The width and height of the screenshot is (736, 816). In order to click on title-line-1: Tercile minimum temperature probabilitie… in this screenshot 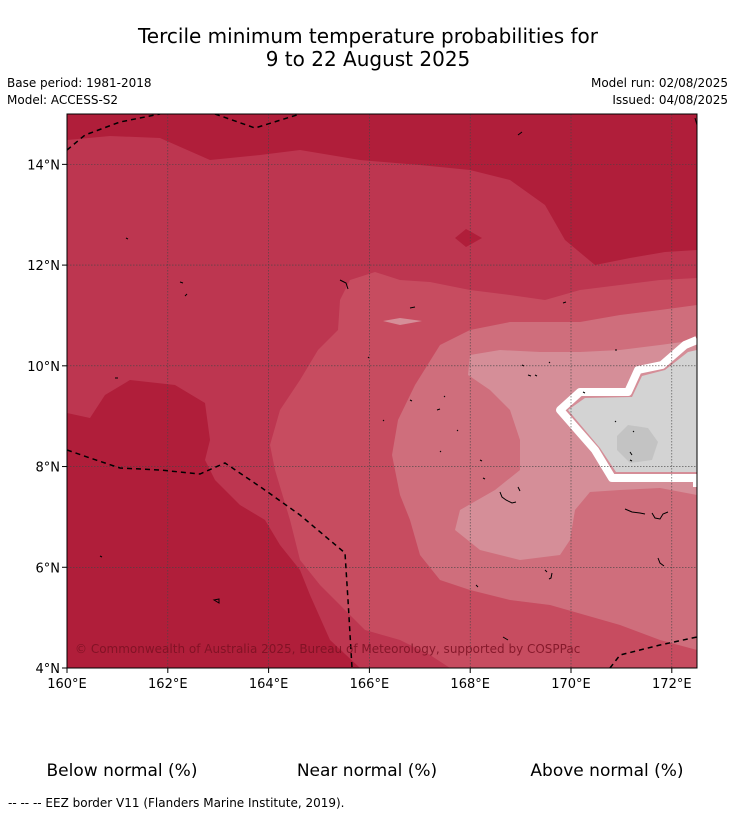, I will do `click(368, 36)`.